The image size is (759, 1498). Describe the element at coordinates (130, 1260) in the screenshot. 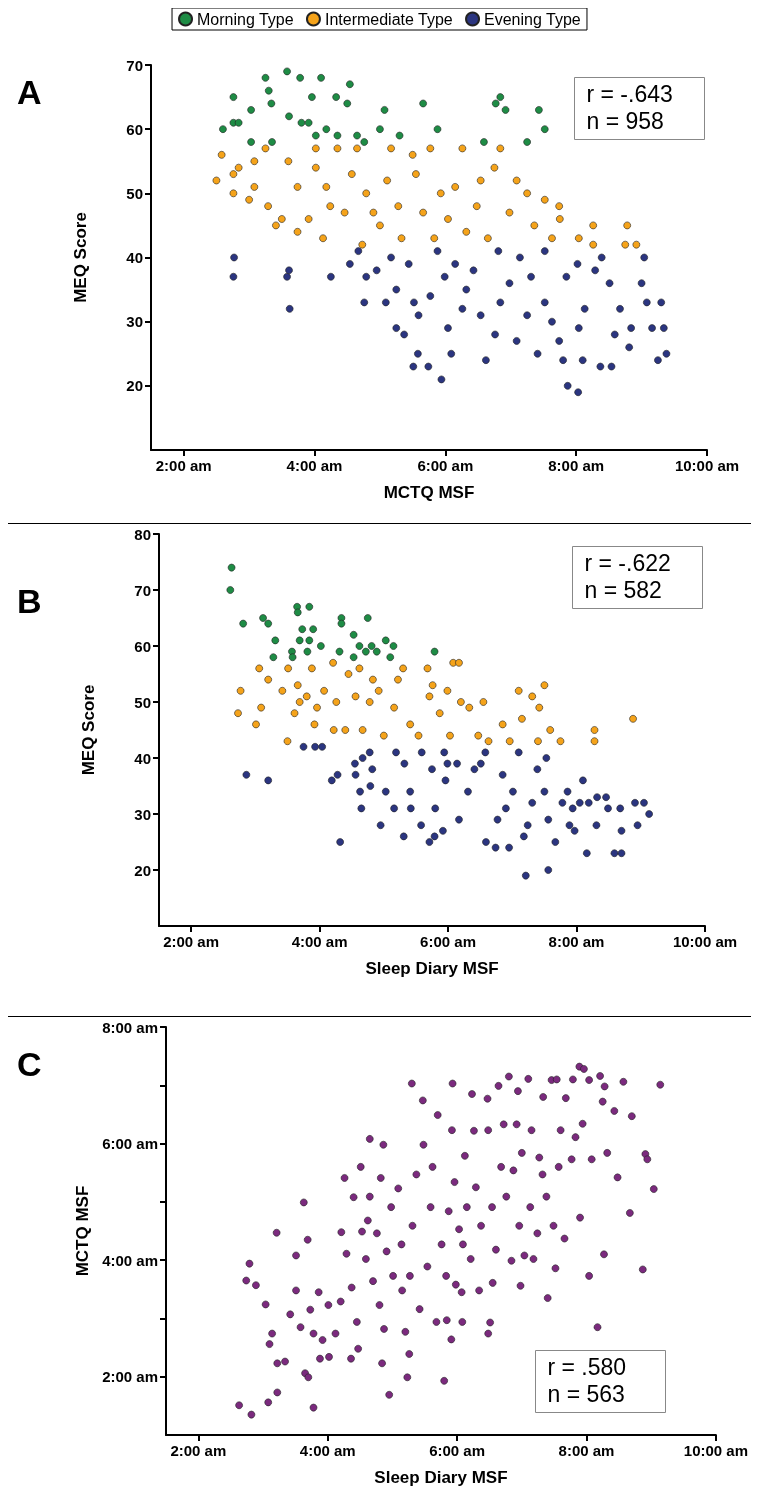

I see `y-tick-label: 4:00 am` at that location.